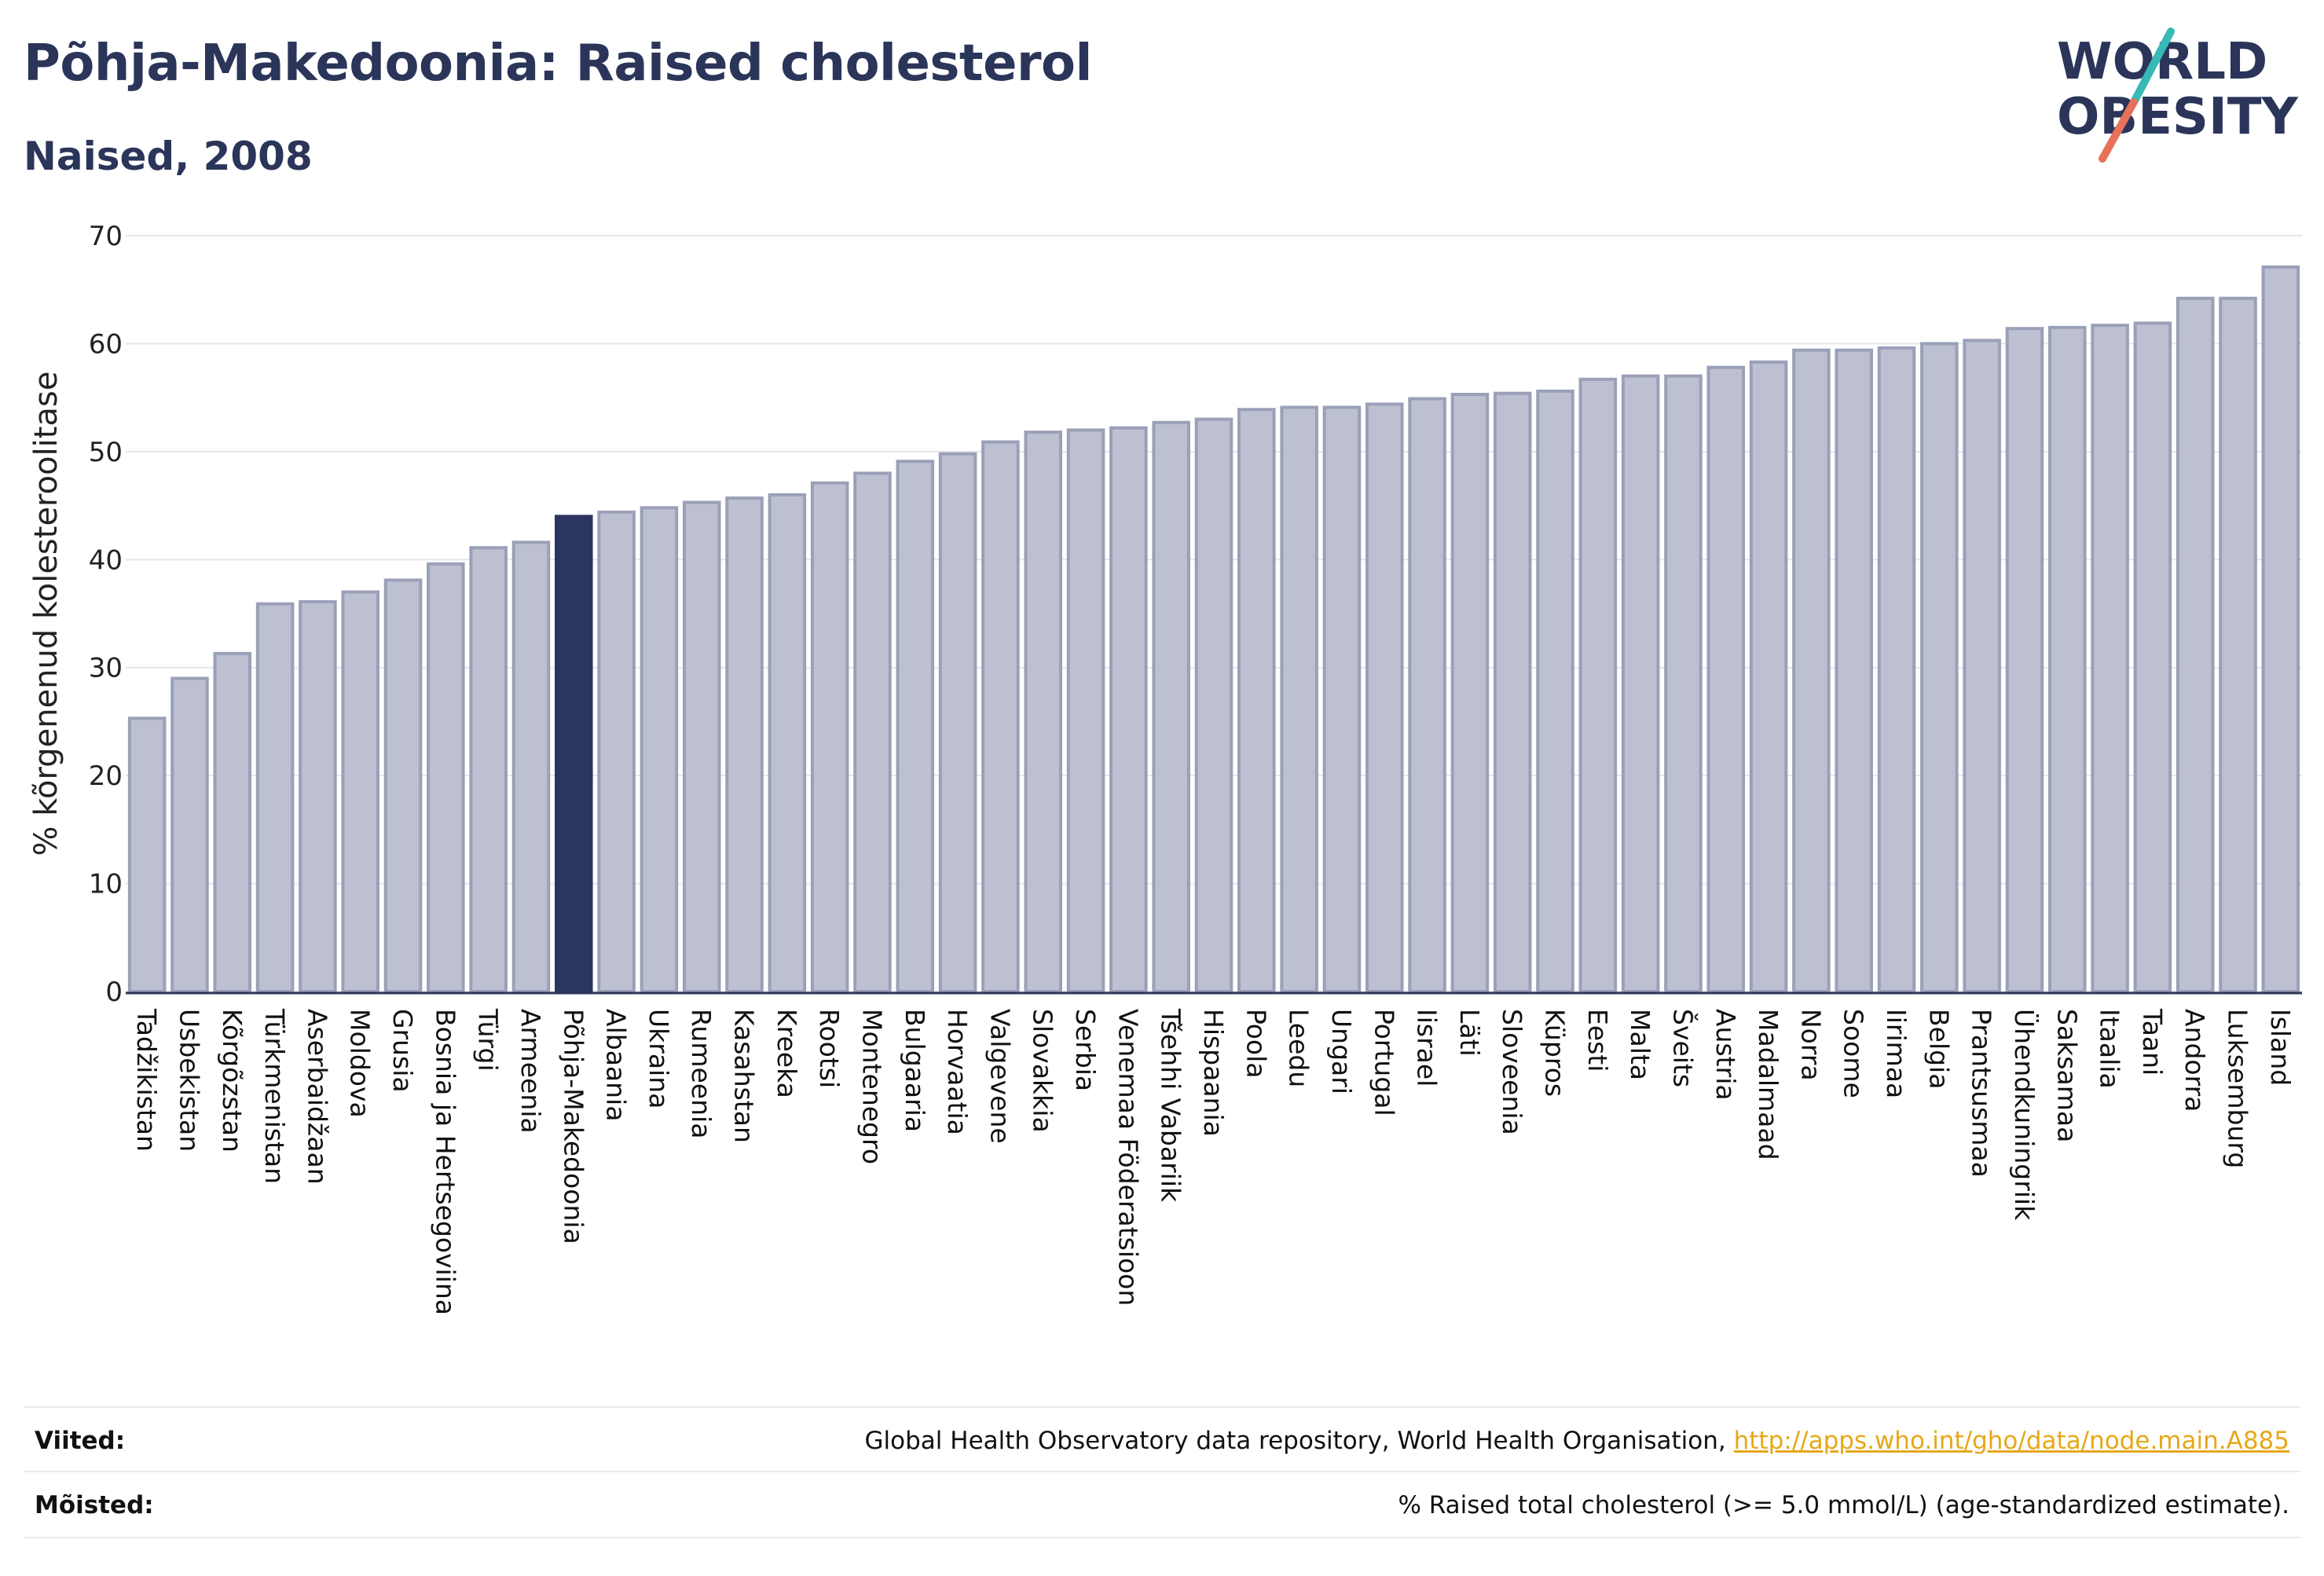  I want to click on chart-title: Põhja-Makedoonia: Raised cholesterol, so click(558, 64).